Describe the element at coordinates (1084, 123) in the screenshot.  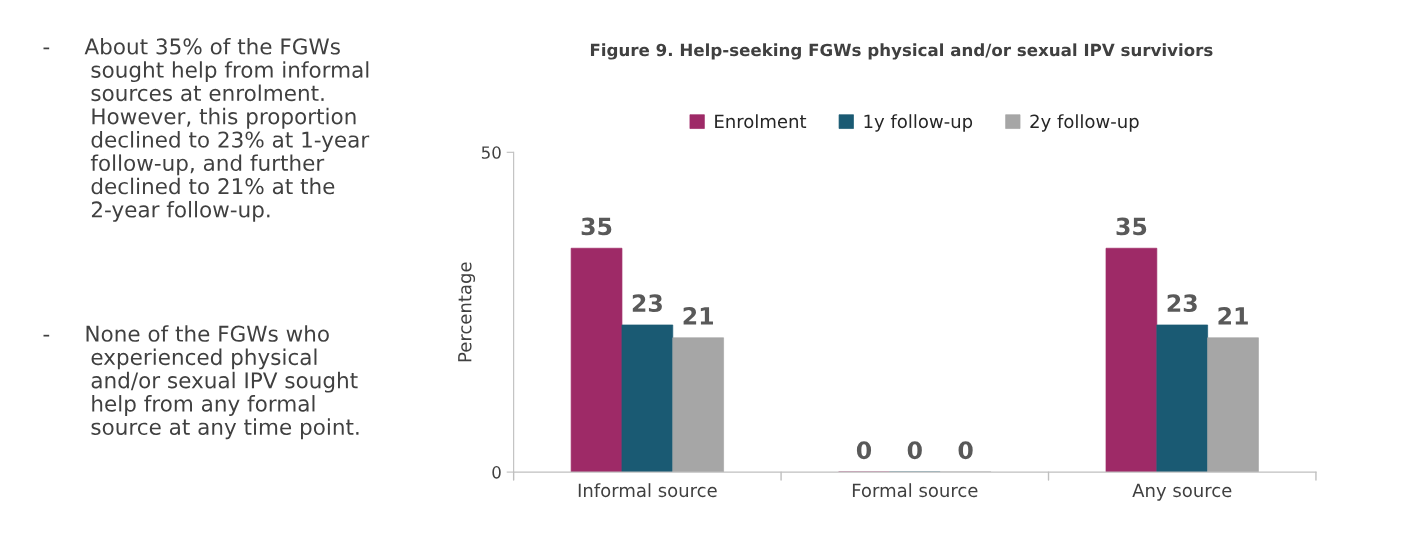
I see `legend-label: 2y follow-up` at that location.